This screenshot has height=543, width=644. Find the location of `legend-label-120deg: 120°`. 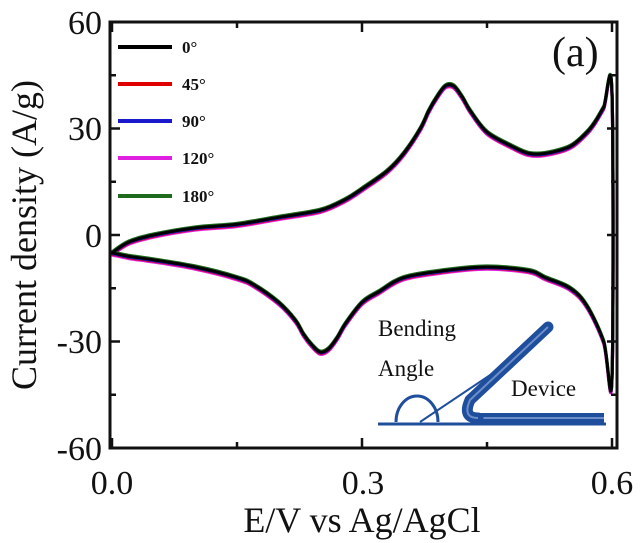

legend-label-120deg: 120° is located at coordinates (198, 158).